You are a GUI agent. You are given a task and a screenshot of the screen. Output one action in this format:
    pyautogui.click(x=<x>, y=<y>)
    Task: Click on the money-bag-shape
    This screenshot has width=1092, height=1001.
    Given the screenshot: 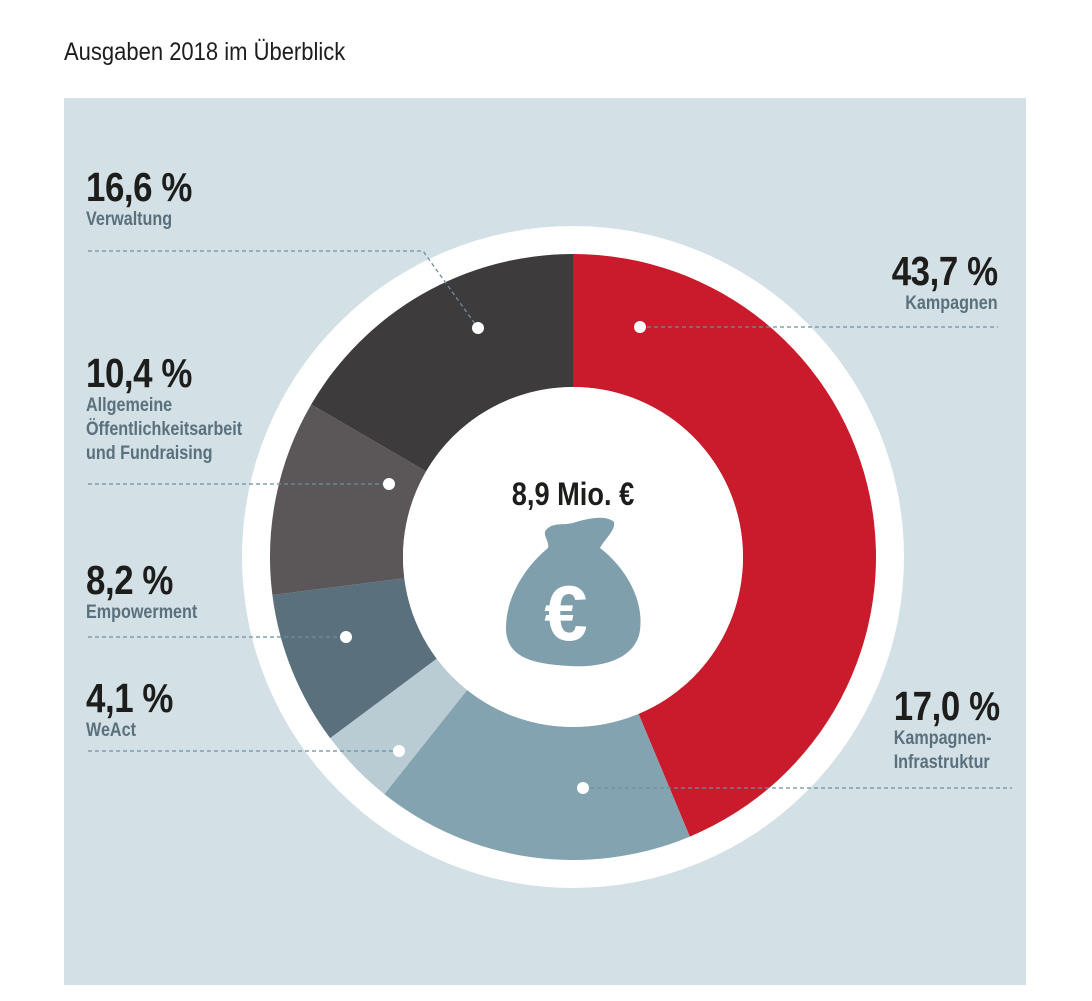 What is the action you would take?
    pyautogui.click(x=573, y=592)
    